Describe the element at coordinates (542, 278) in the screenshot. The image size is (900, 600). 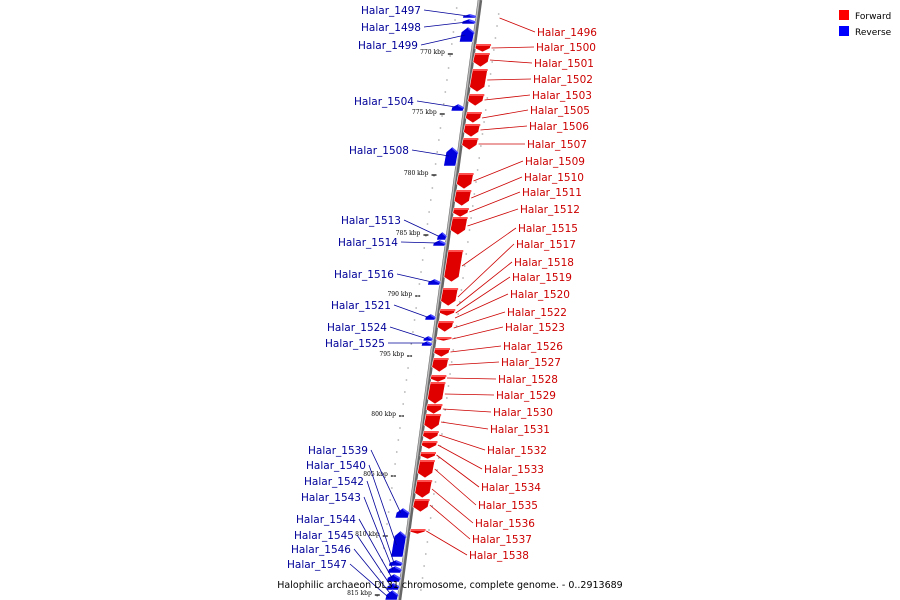
I see `forward-gene-label: Halar_1519` at that location.